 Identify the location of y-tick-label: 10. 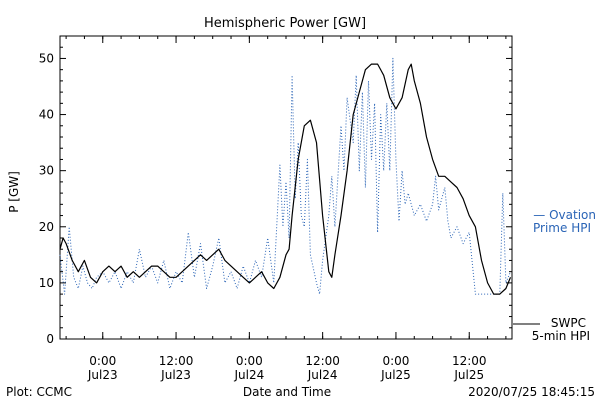
(46, 283).